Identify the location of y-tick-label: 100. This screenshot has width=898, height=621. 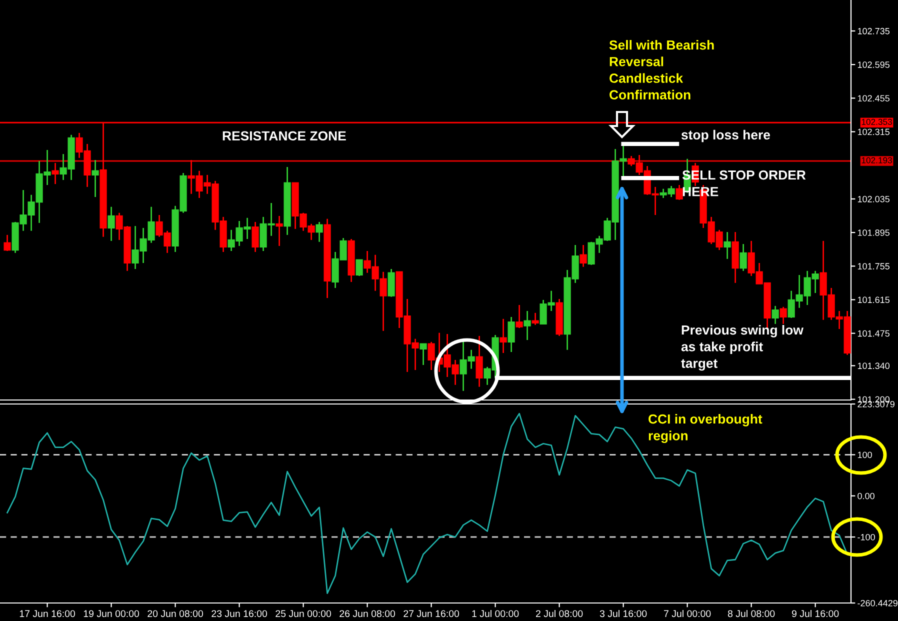
(865, 455).